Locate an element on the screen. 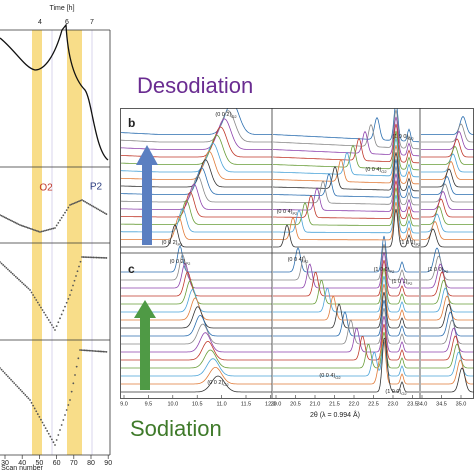  x-tick-label: 35.0 is located at coordinates (461, 404).